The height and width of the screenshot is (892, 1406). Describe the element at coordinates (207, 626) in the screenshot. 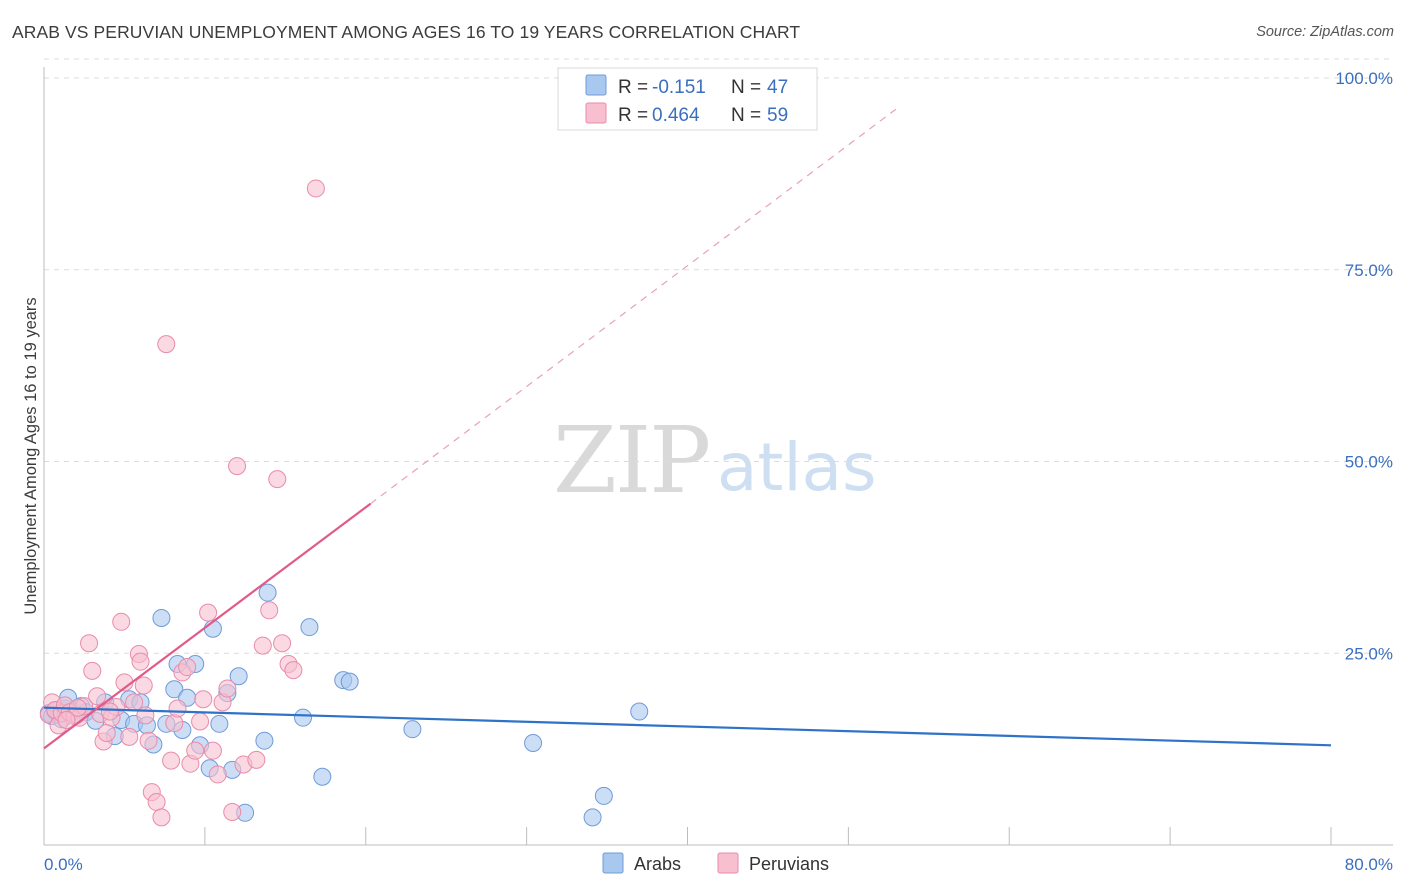

I see `peruvians-trend-line` at that location.